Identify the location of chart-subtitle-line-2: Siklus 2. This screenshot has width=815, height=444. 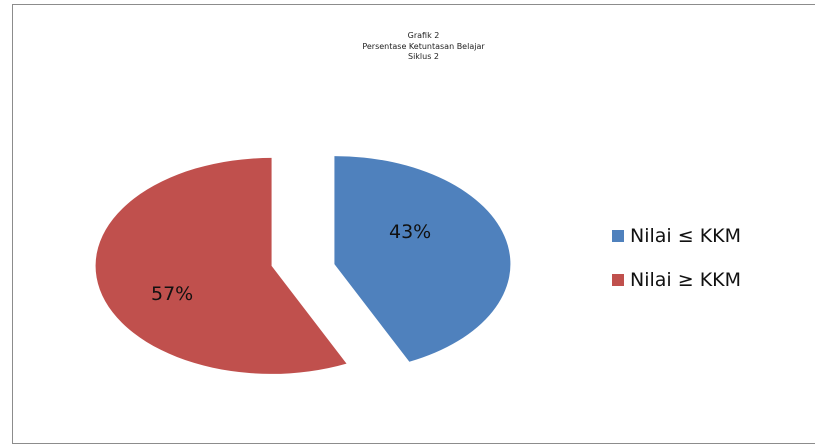
(423, 56).